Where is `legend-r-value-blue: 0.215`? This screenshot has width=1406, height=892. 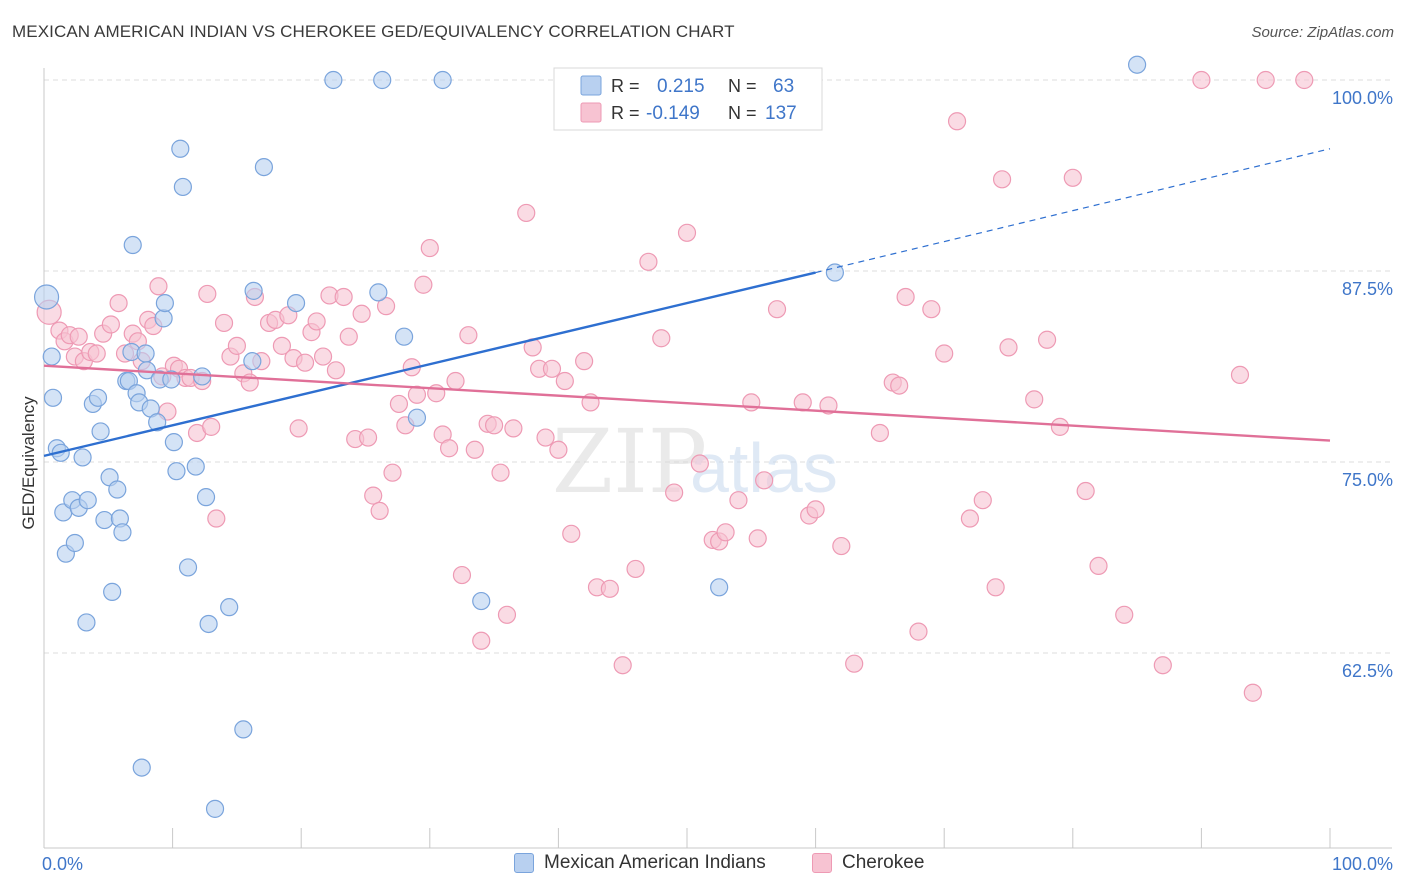 legend-r-value-blue: 0.215 is located at coordinates (681, 86).